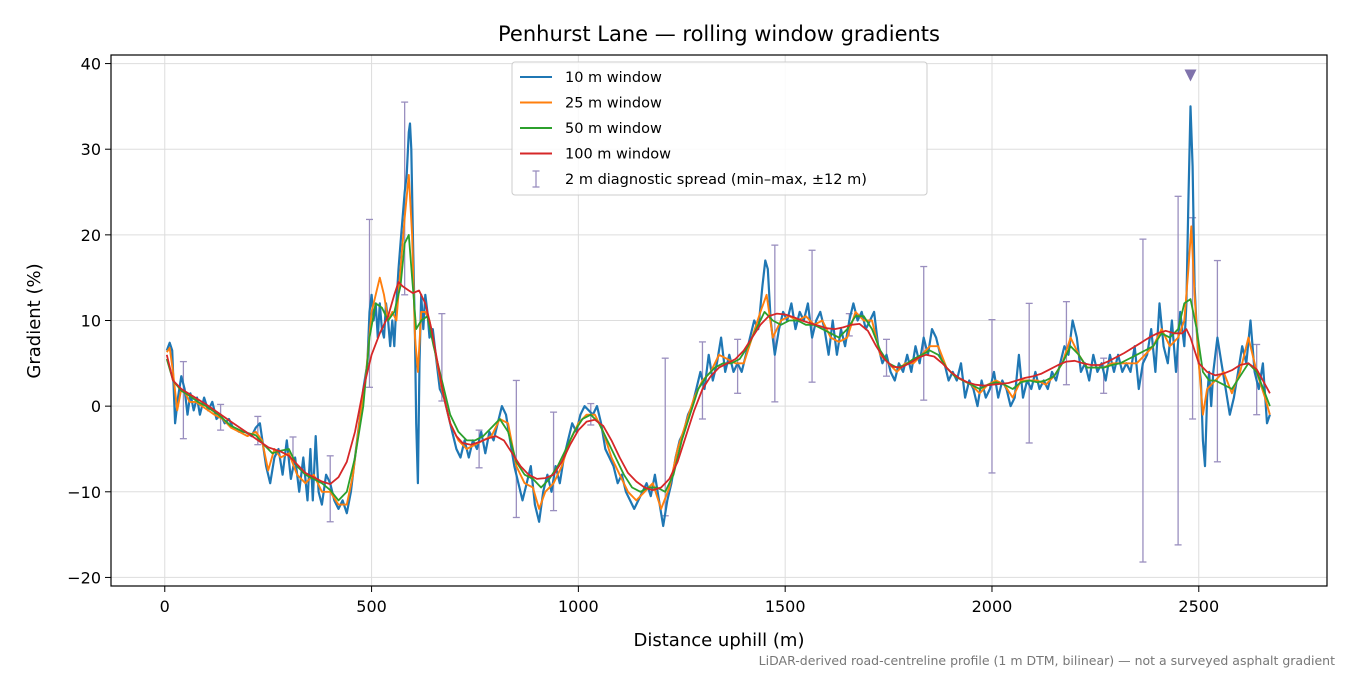  I want to click on x-tick-label: 1000, so click(578, 606).